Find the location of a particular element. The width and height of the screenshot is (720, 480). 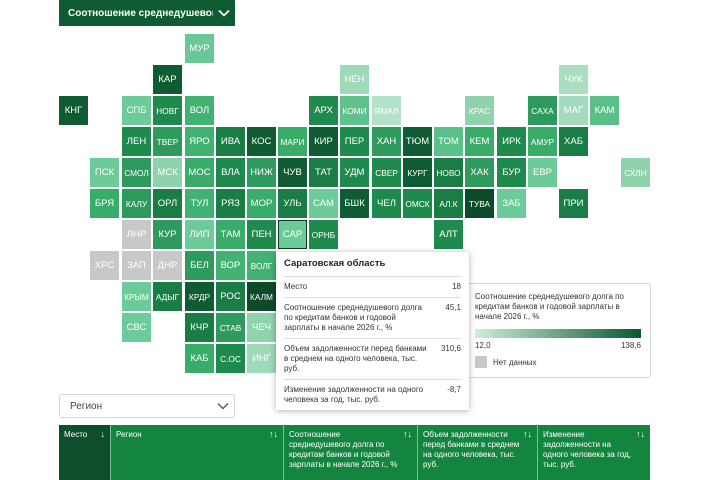

region-tile: ЛЕН is located at coordinates (136, 141).